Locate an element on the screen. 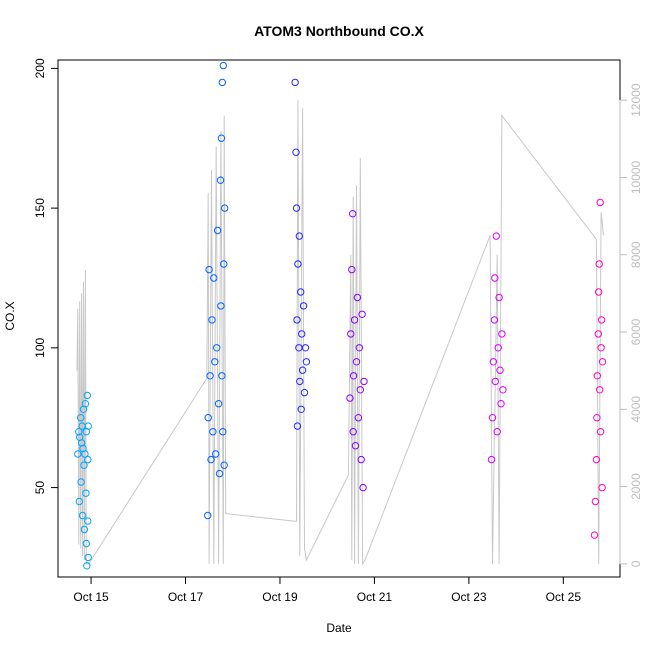 The height and width of the screenshot is (655, 650). y-tick-label: 50 is located at coordinates (40, 488).